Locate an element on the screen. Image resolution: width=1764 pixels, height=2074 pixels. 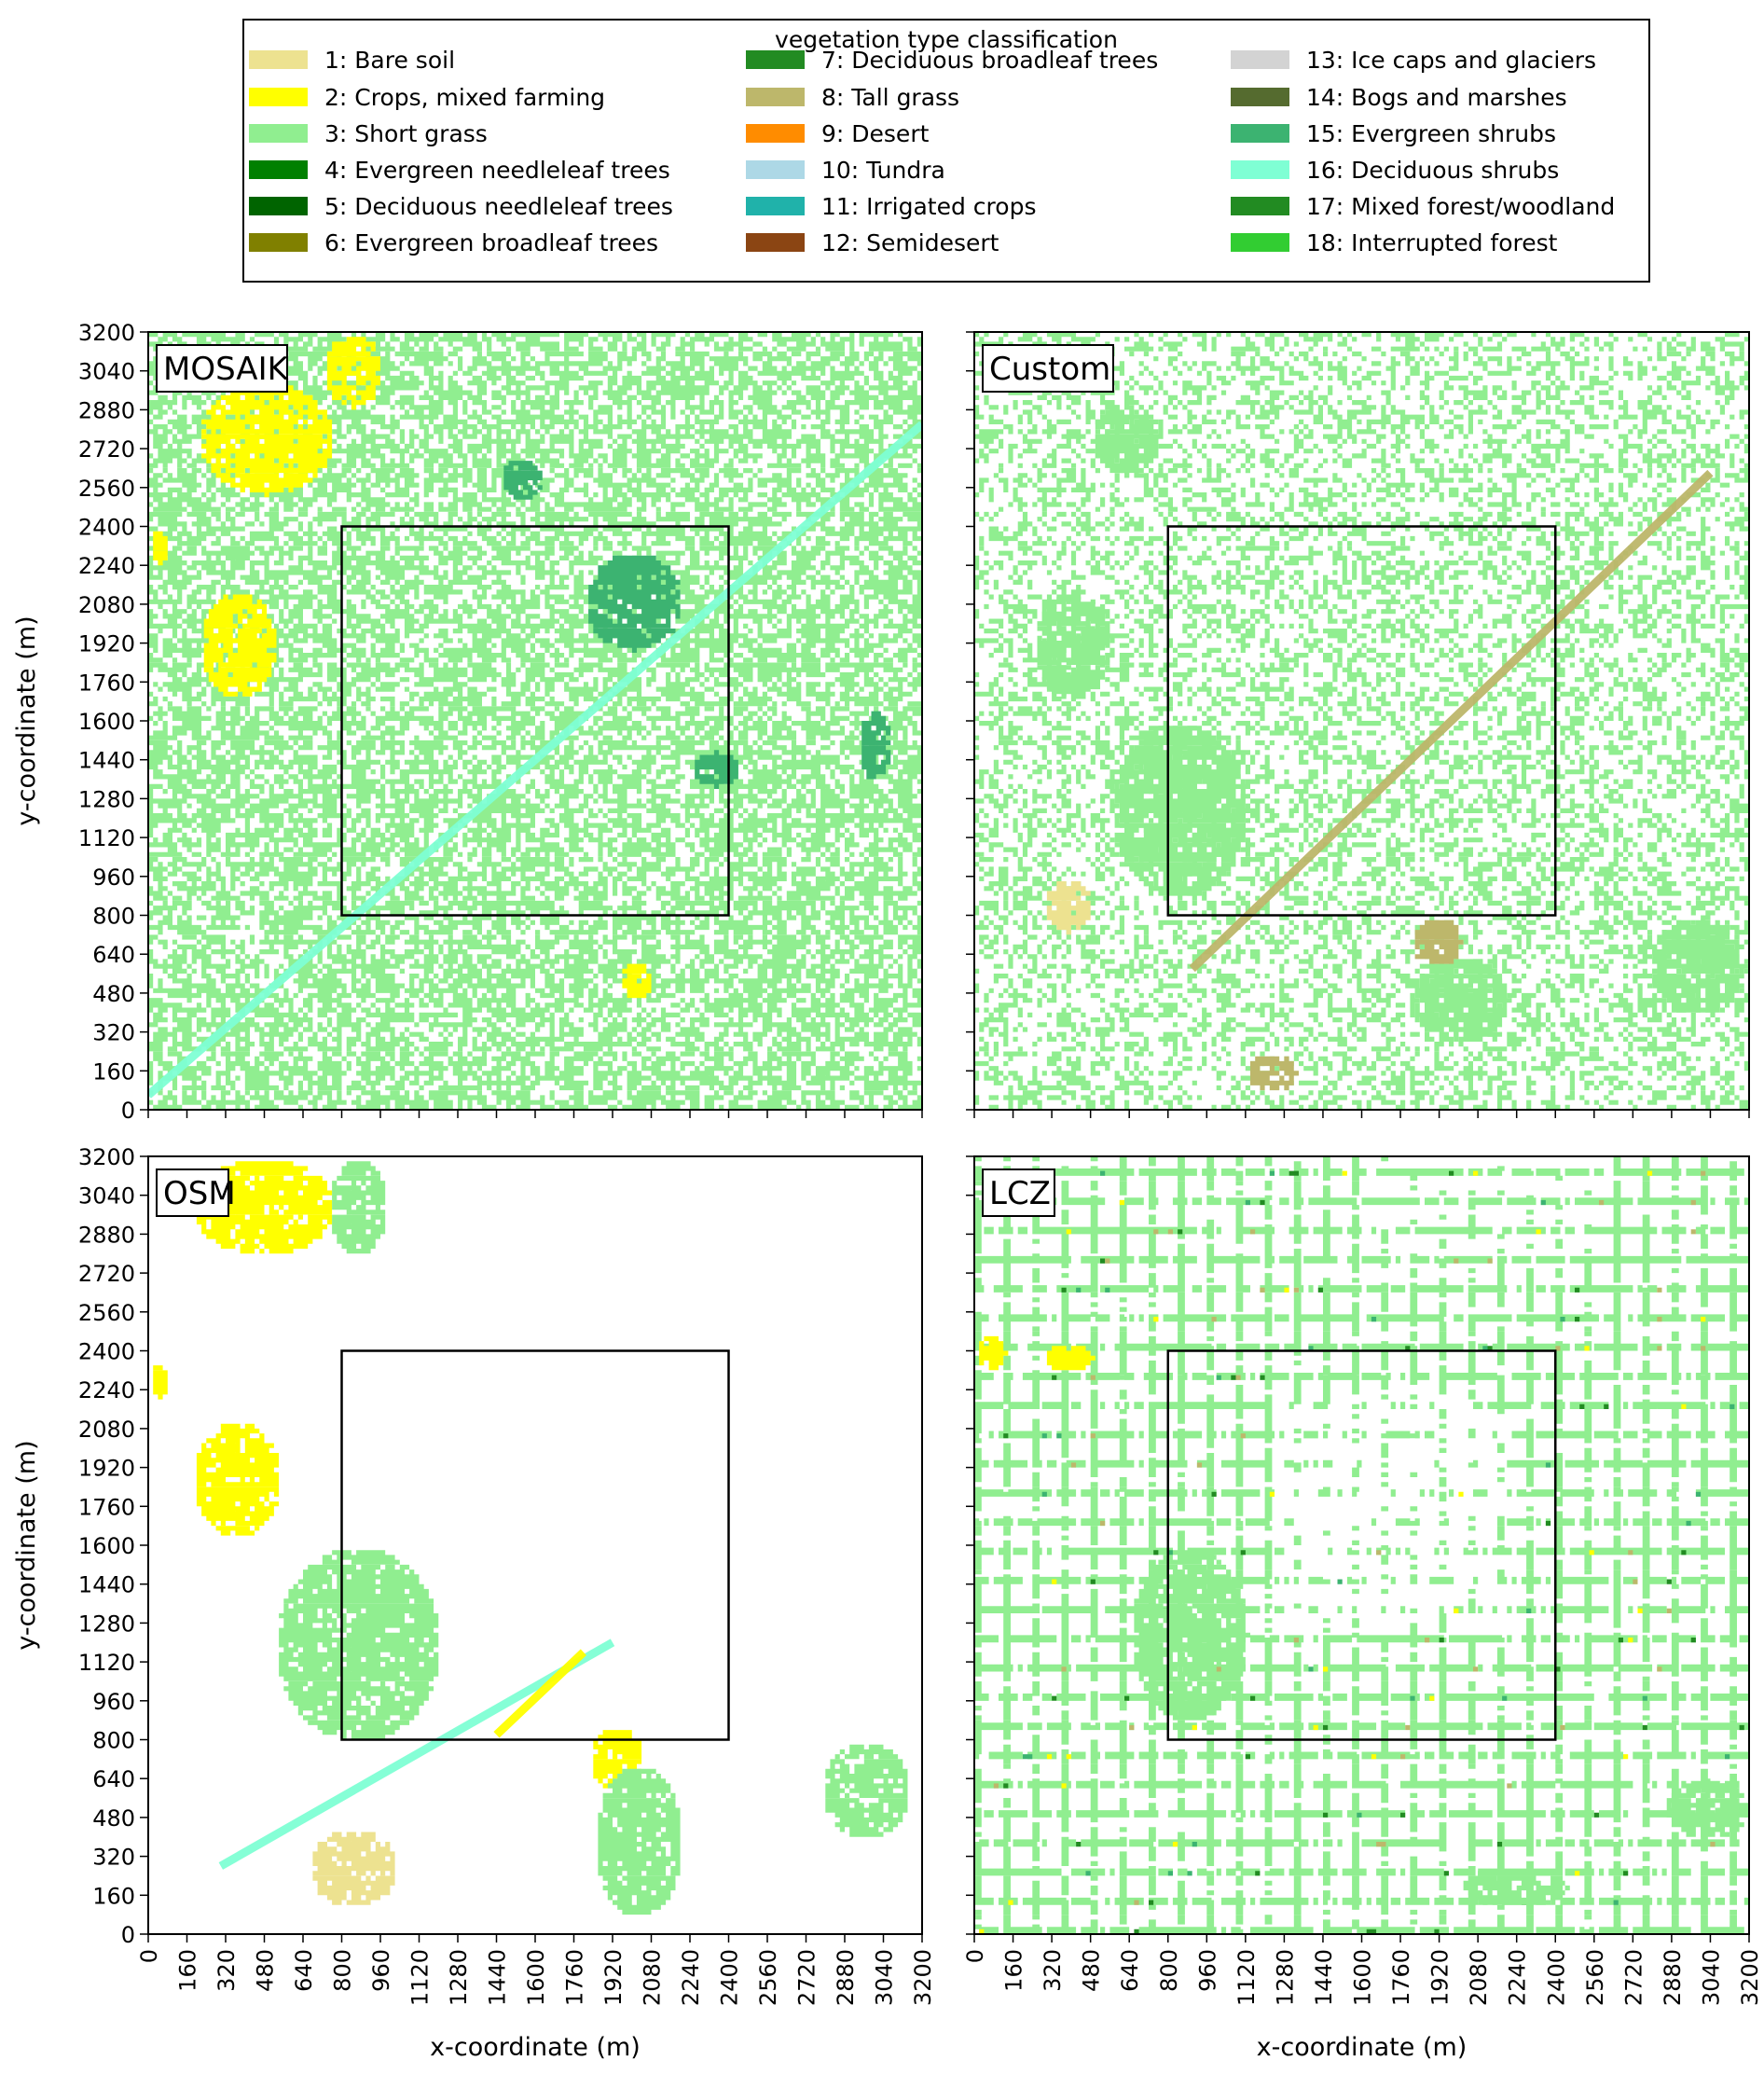
legend-label: 12: Semidesert is located at coordinates (910, 242).